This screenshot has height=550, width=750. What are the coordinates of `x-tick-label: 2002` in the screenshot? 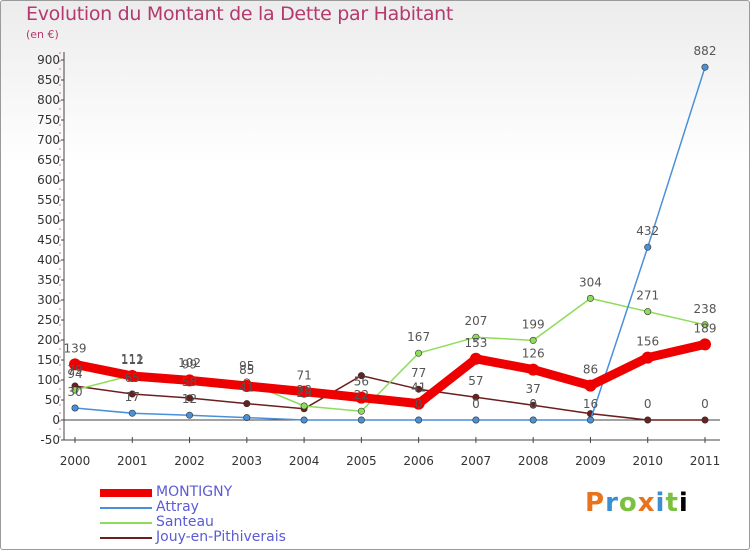 It's located at (189, 461).